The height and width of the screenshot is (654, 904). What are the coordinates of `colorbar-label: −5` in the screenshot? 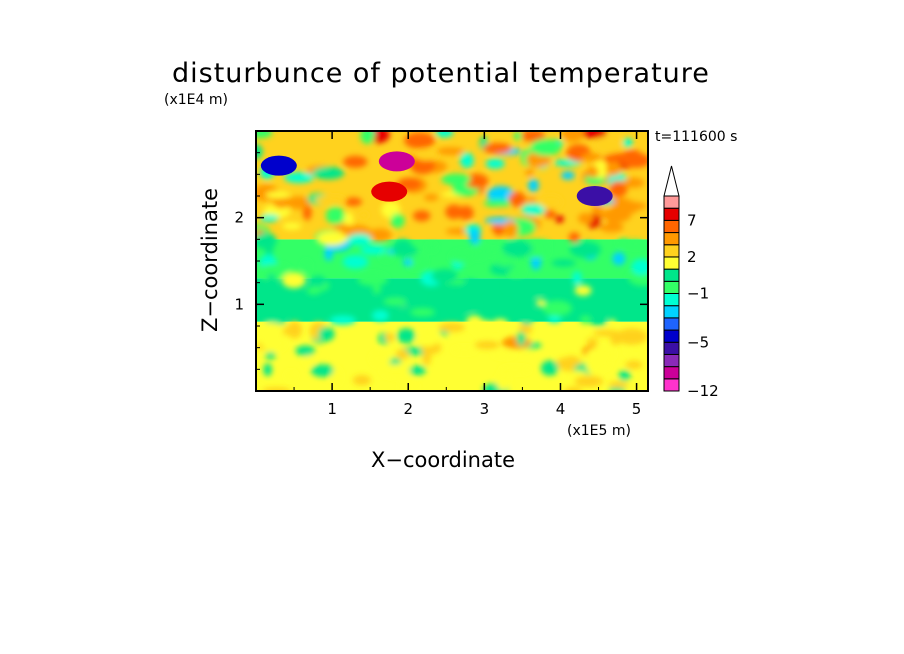 It's located at (698, 342).